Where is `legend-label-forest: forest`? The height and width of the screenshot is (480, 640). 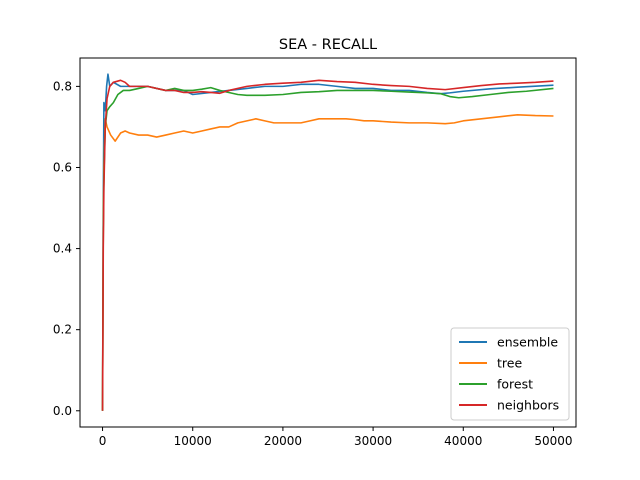
legend-label-forest: forest is located at coordinates (515, 384).